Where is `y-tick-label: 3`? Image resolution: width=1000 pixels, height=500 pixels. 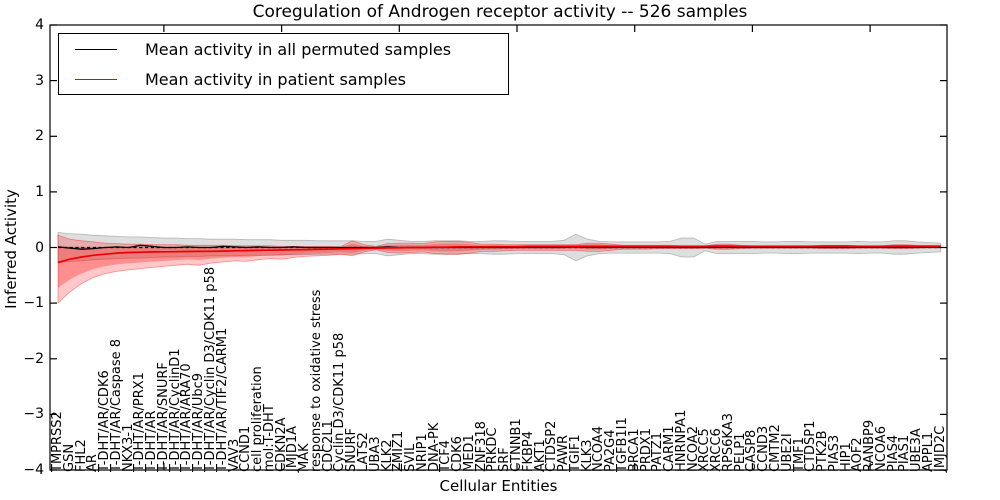
y-tick-label: 3 is located at coordinates (39, 80).